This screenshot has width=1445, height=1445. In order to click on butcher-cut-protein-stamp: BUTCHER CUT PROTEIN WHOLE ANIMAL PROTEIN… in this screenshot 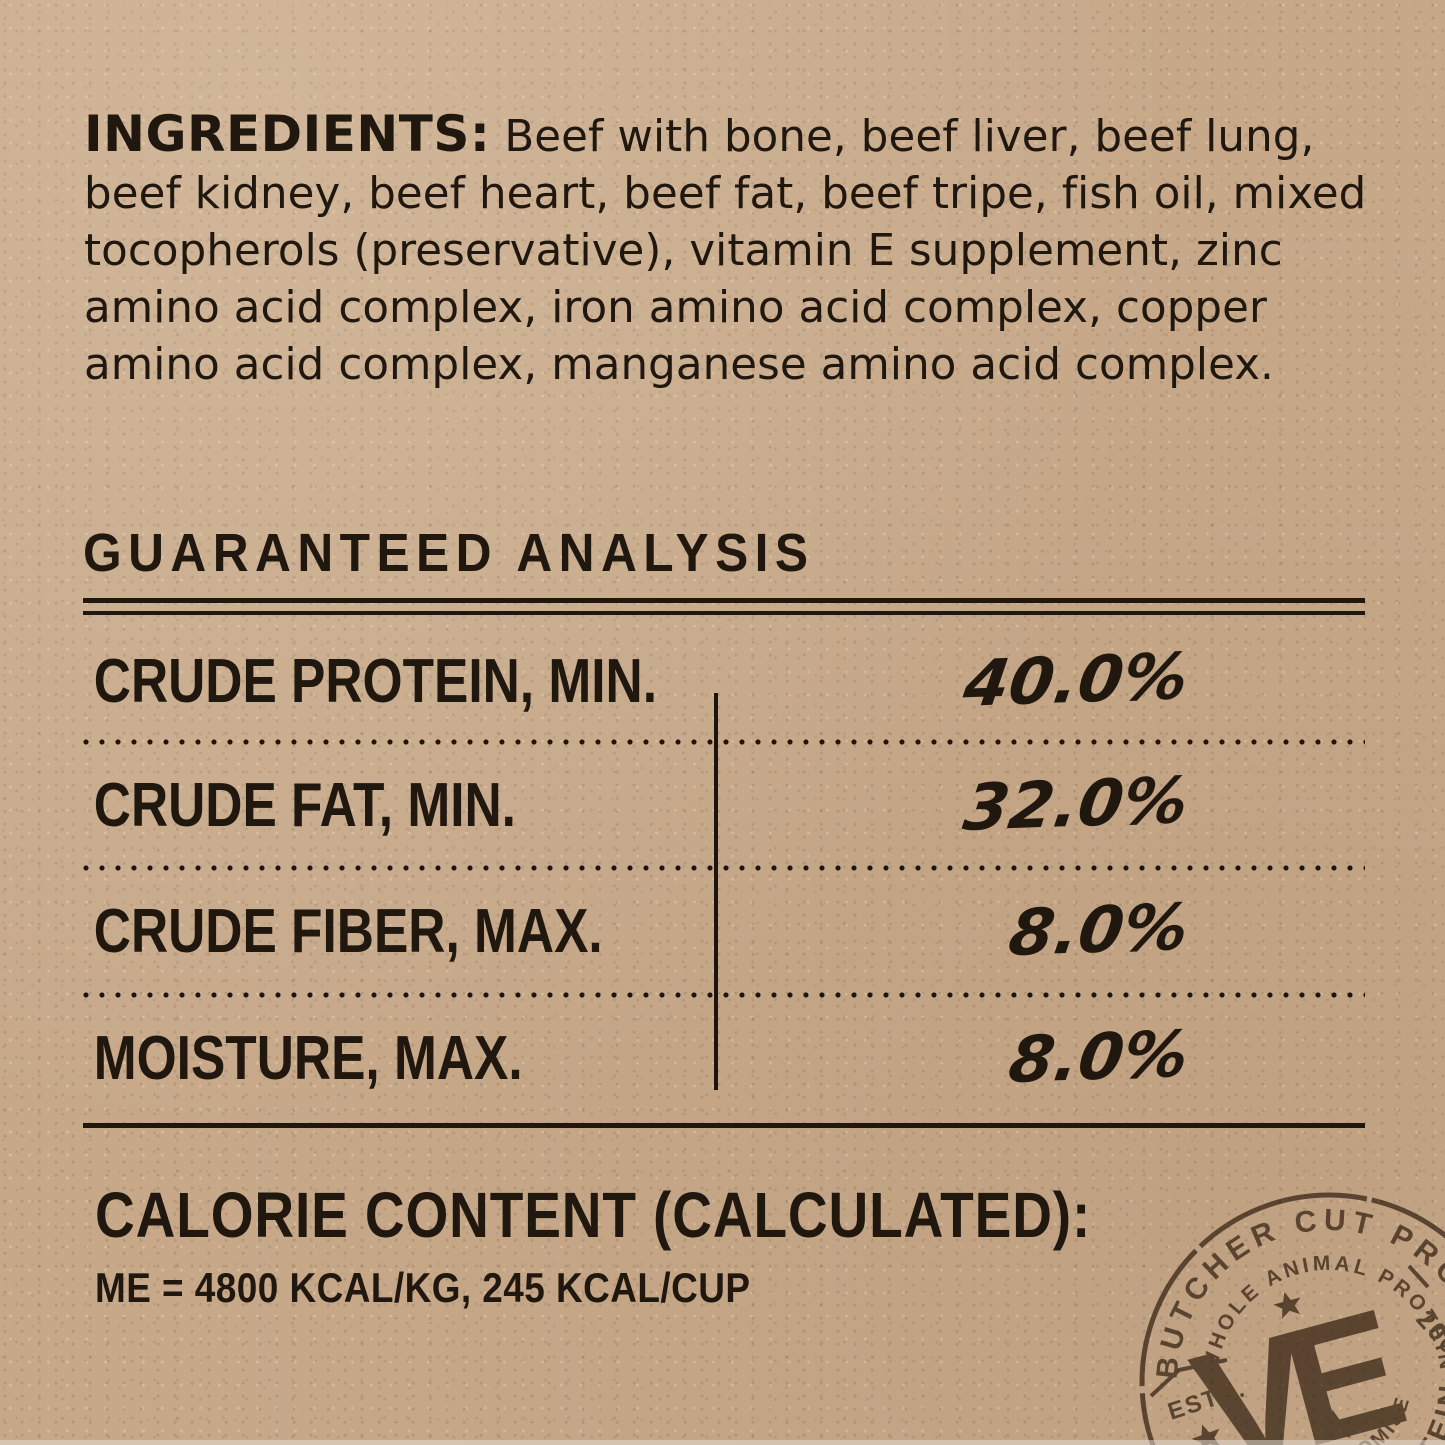, I will do `click(1292, 1318)`.